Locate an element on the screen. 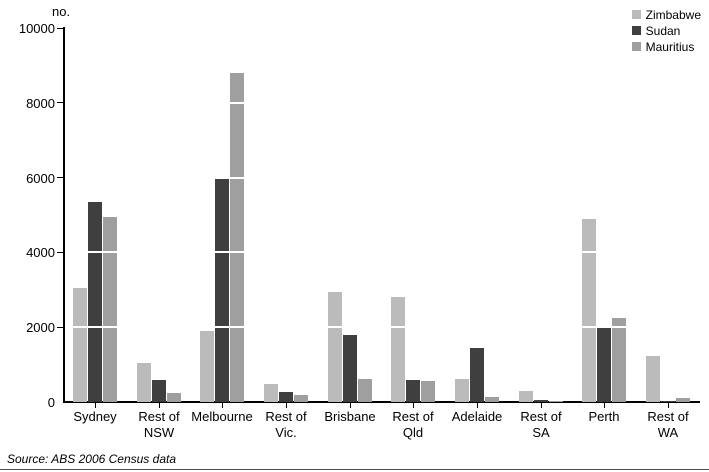 The width and height of the screenshot is (709, 472). category-label-line: Sydney is located at coordinates (95, 416).